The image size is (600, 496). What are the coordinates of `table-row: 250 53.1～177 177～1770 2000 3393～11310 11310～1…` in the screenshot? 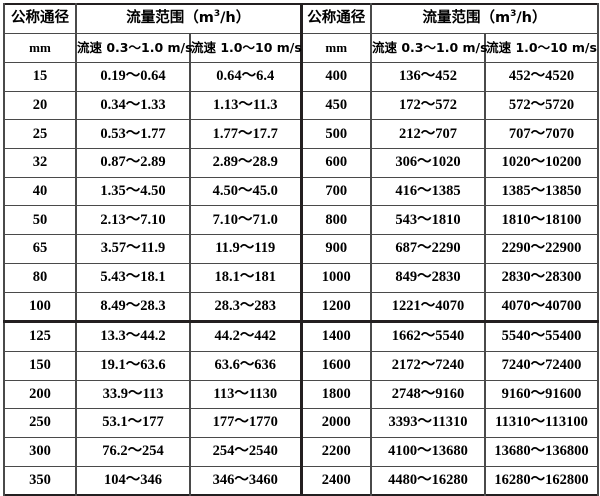 It's located at (301, 423).